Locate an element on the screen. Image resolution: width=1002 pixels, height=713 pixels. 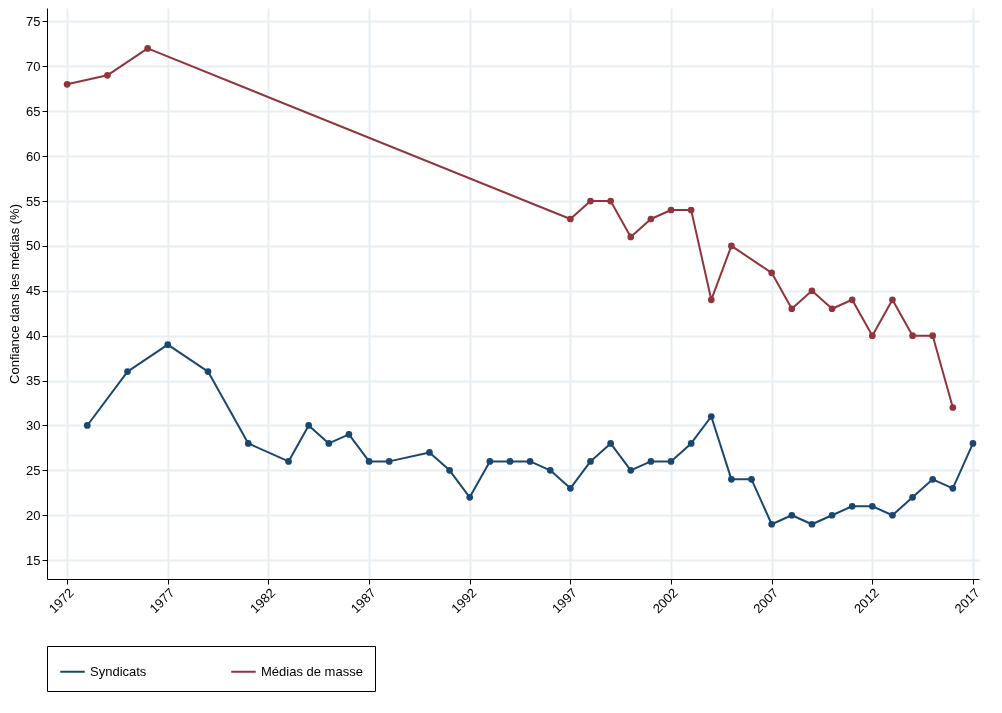
y-tick-label: 60 is located at coordinates (33, 156).